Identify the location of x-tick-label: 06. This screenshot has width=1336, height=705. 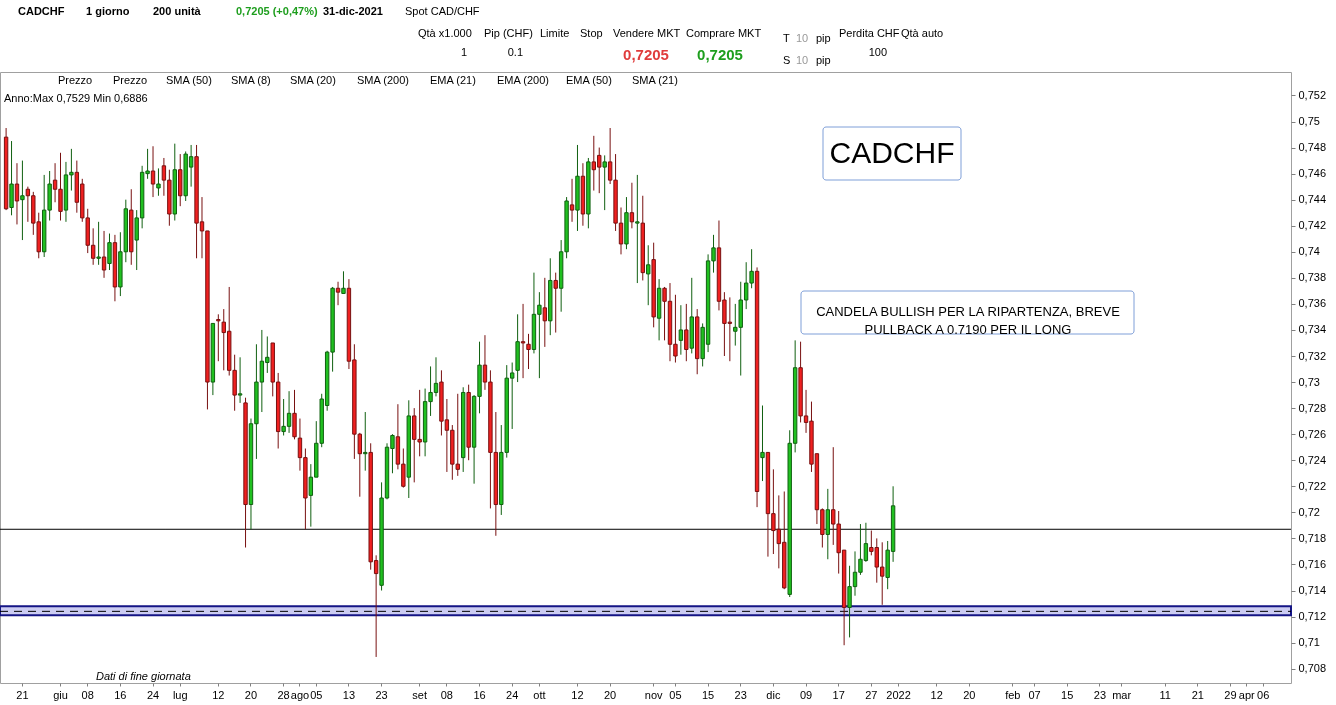
(1263, 694).